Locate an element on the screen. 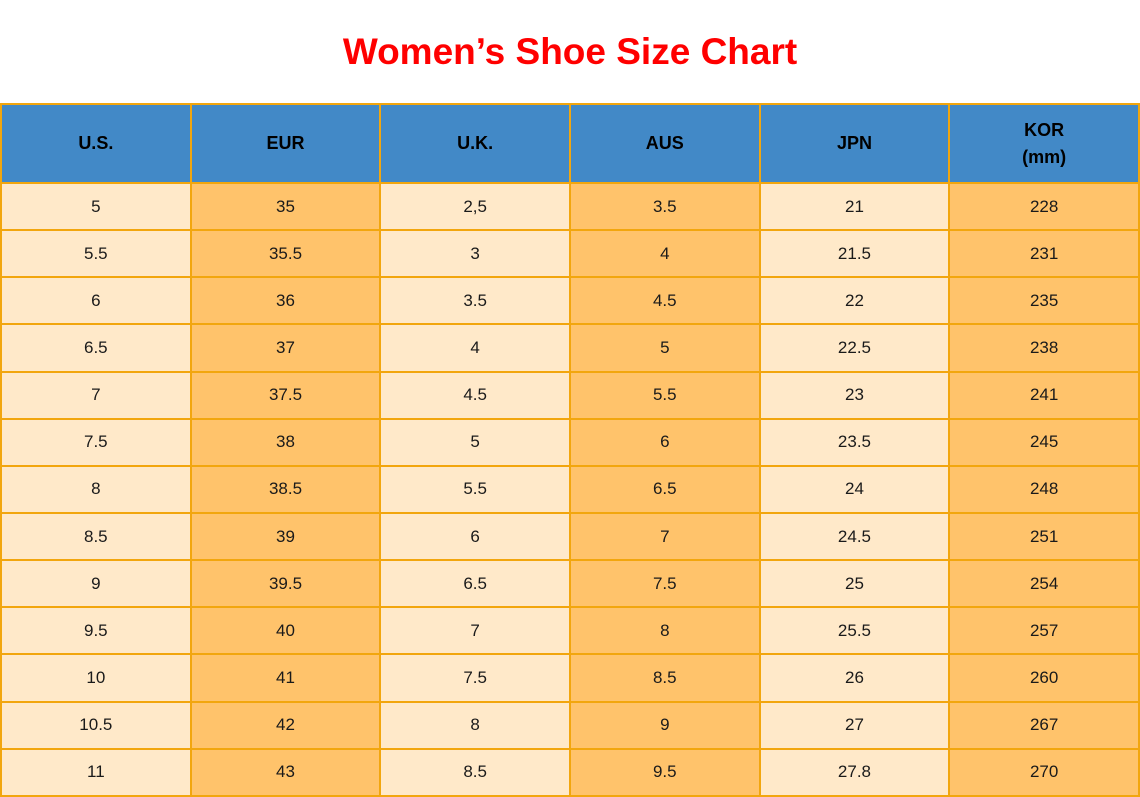 This screenshot has width=1140, height=797. table-cell-jpn: 21 is located at coordinates (854, 206).